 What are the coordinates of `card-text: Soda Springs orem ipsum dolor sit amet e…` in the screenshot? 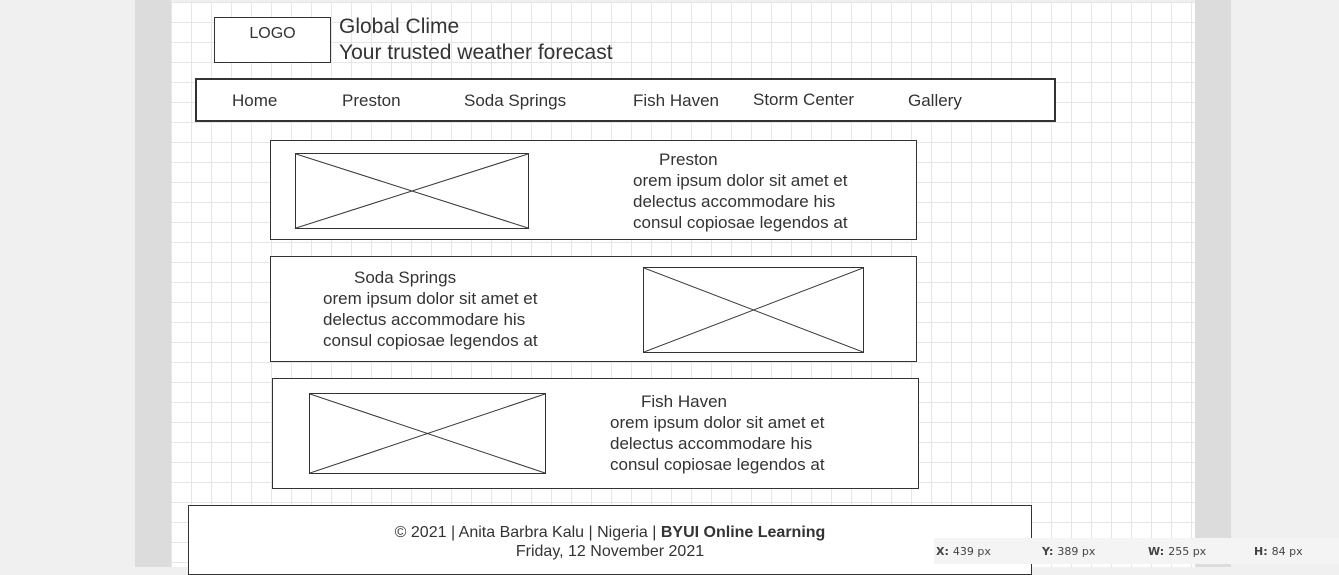 It's located at (448, 309).